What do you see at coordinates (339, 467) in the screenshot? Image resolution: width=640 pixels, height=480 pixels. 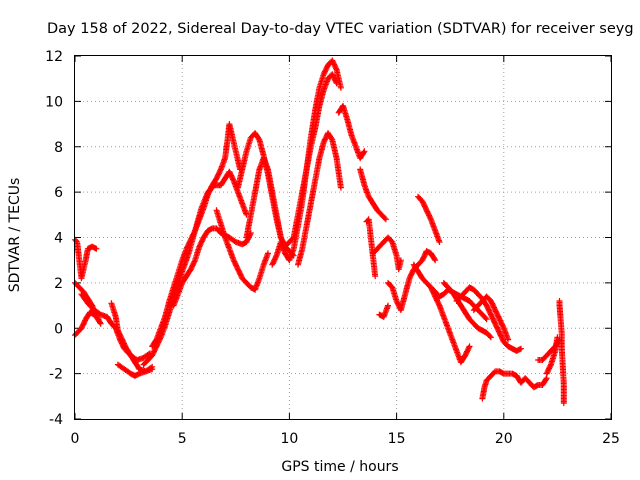 I see `x-axis-label: GPS time / hours` at bounding box center [339, 467].